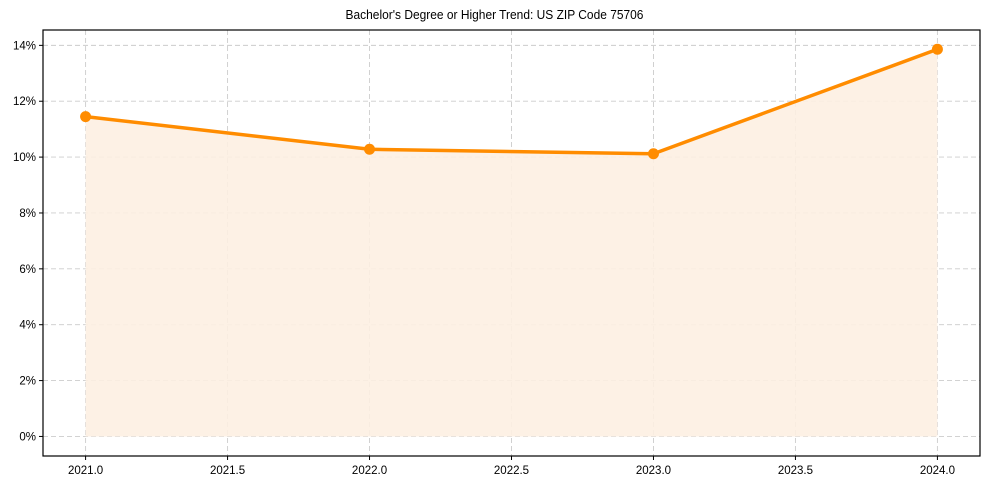 The image size is (989, 490). Describe the element at coordinates (795, 471) in the screenshot. I see `x-tick-label: 2023.5` at that location.